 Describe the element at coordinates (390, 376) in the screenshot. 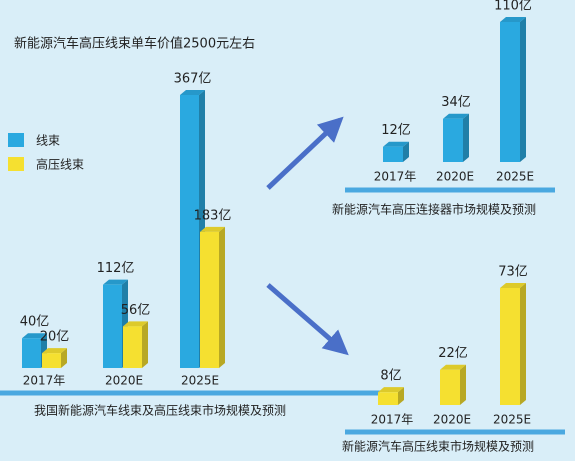

I see `value-label: 8亿` at that location.